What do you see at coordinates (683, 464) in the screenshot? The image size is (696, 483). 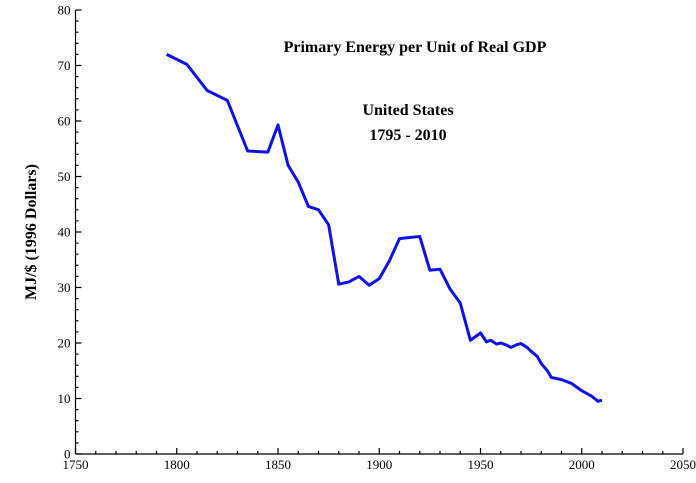 I see `x-tick-label: 2050` at bounding box center [683, 464].